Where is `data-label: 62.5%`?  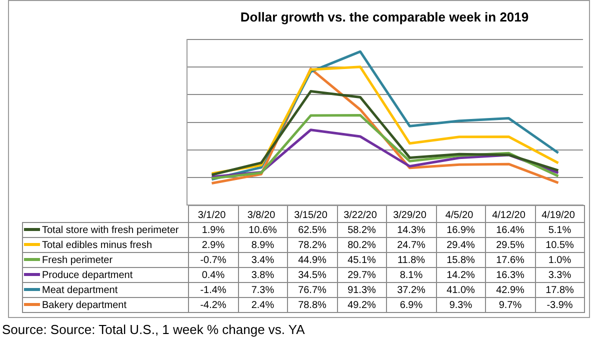 data-label: 62.5% is located at coordinates (312, 230).